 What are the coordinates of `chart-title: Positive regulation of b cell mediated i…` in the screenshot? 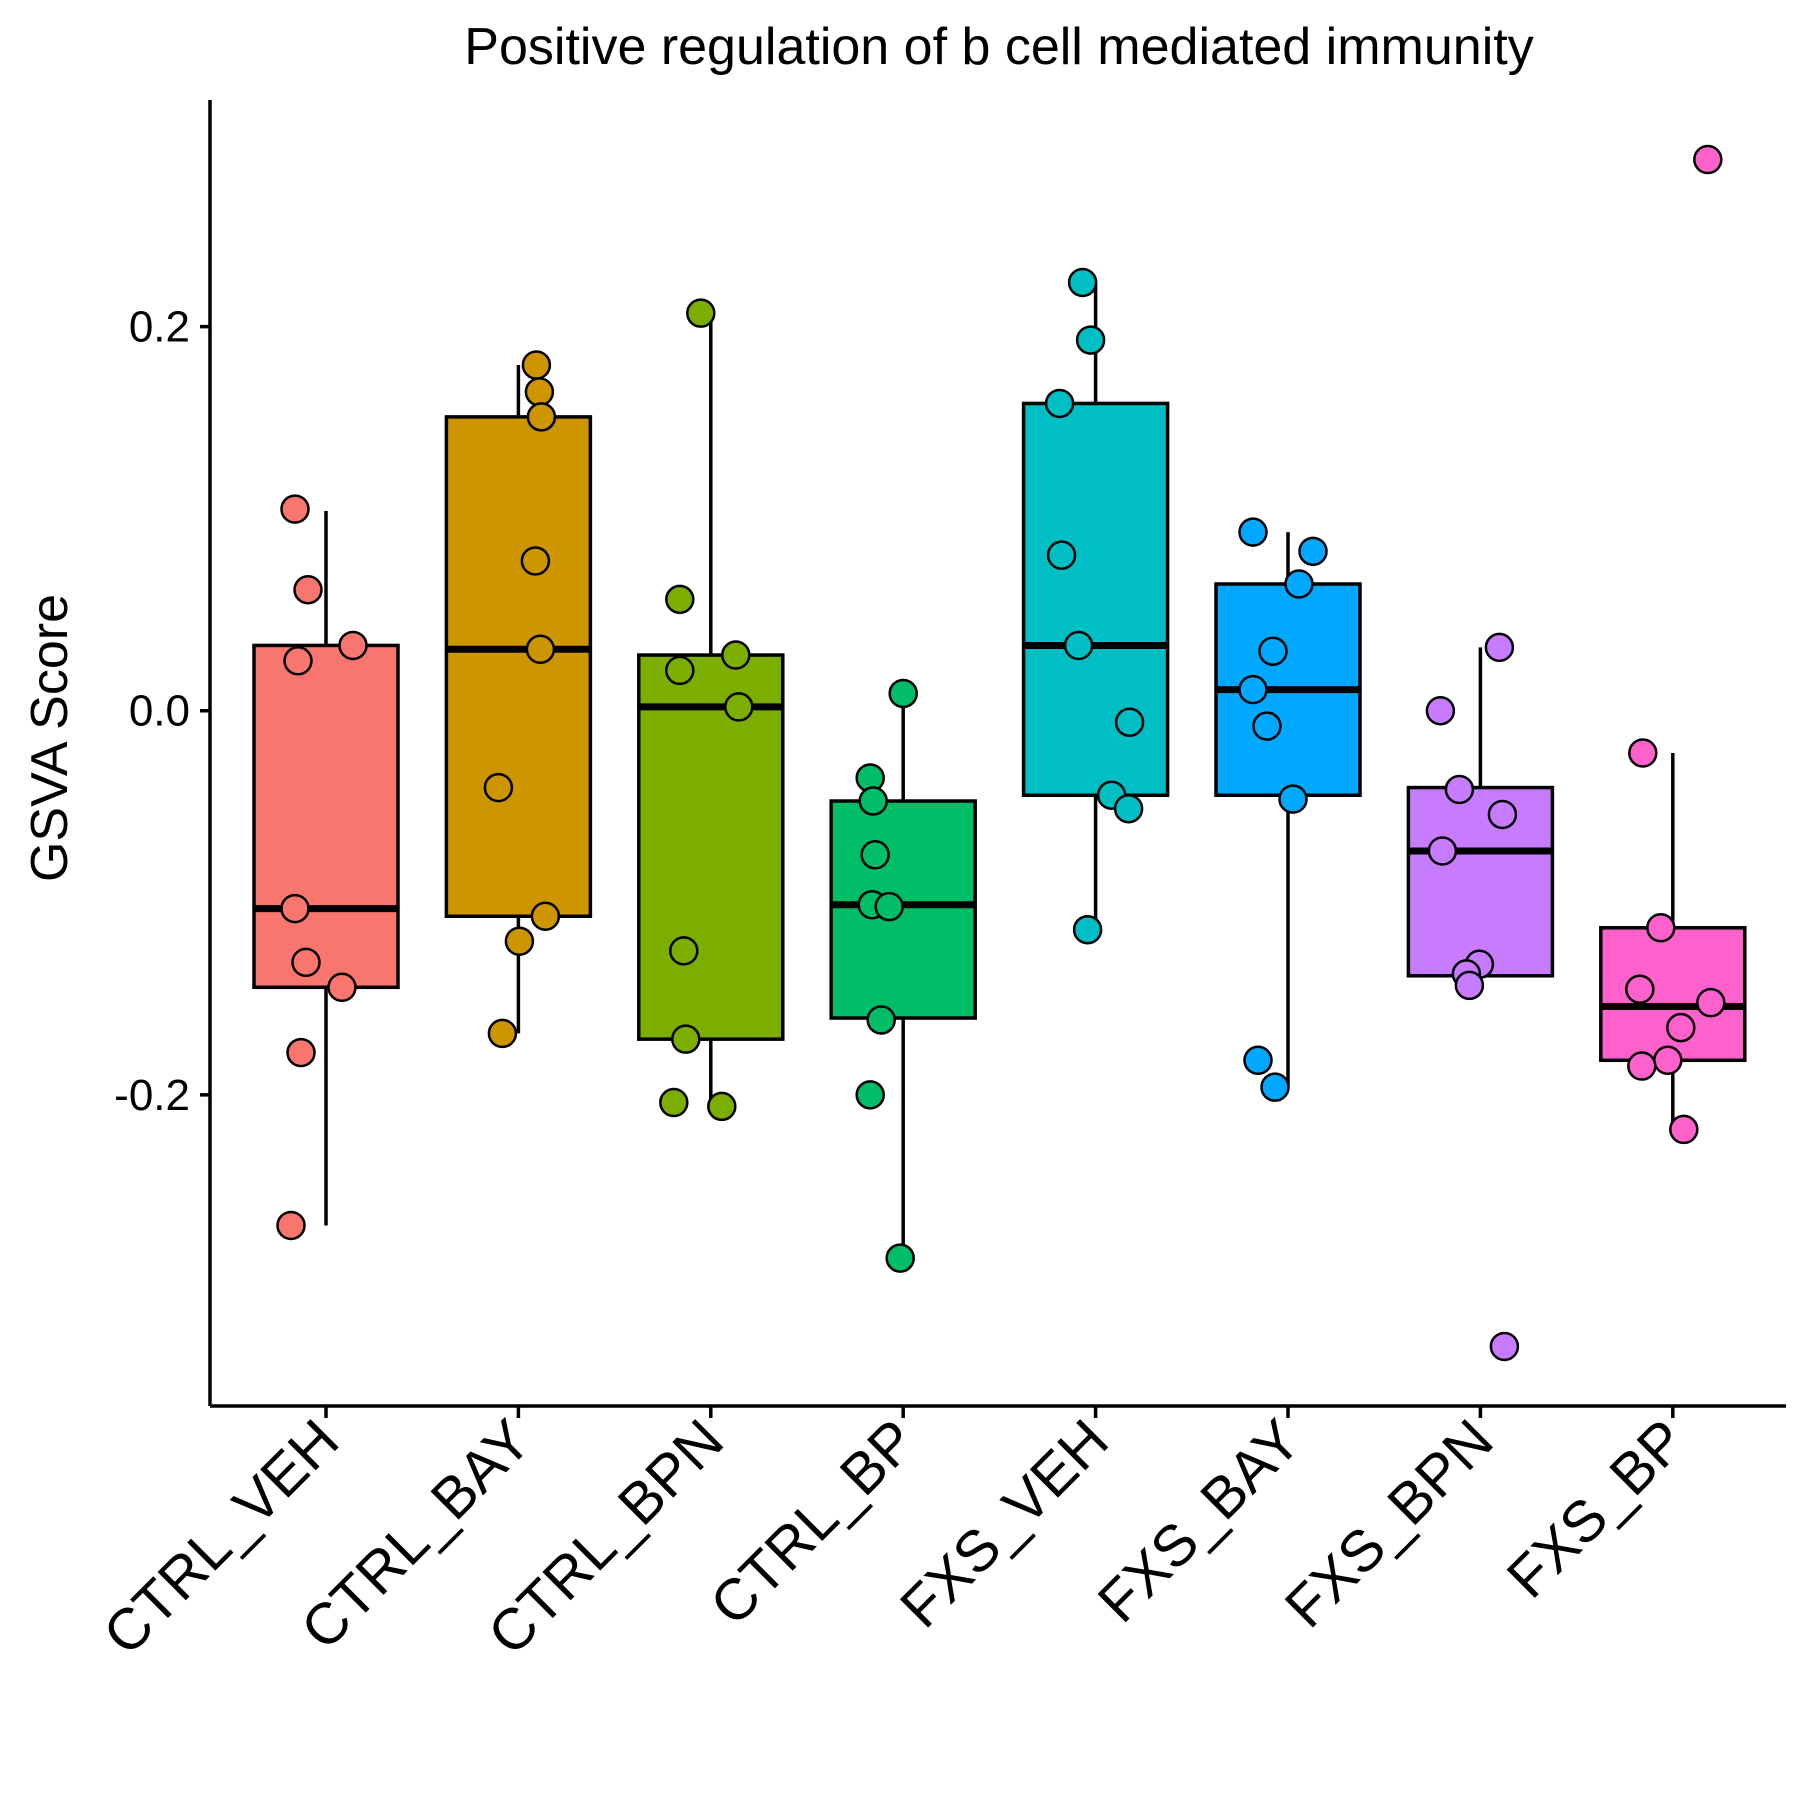 It's located at (998, 47).